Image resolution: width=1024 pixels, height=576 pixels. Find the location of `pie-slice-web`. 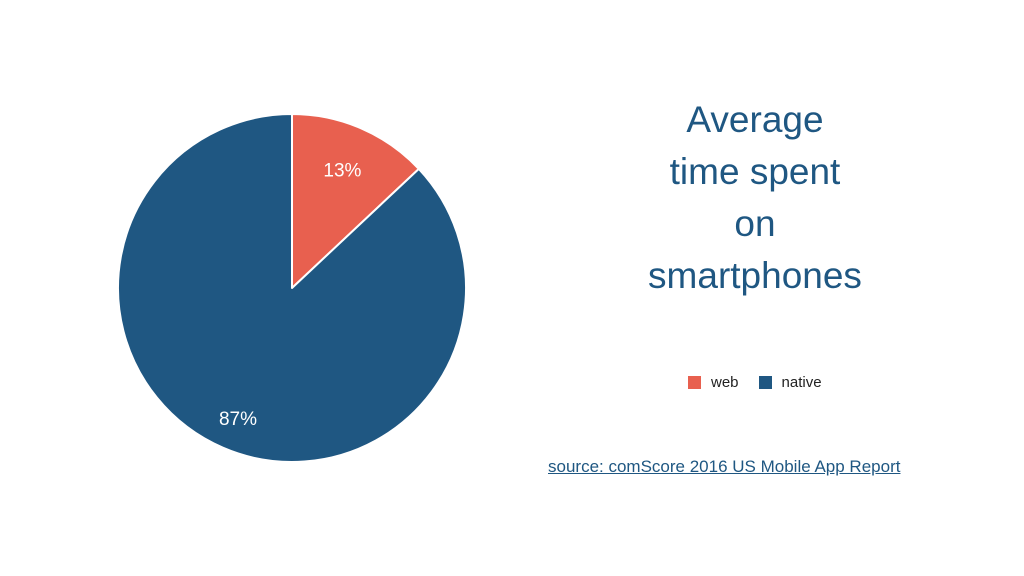

pie-slice-web is located at coordinates (355, 201).